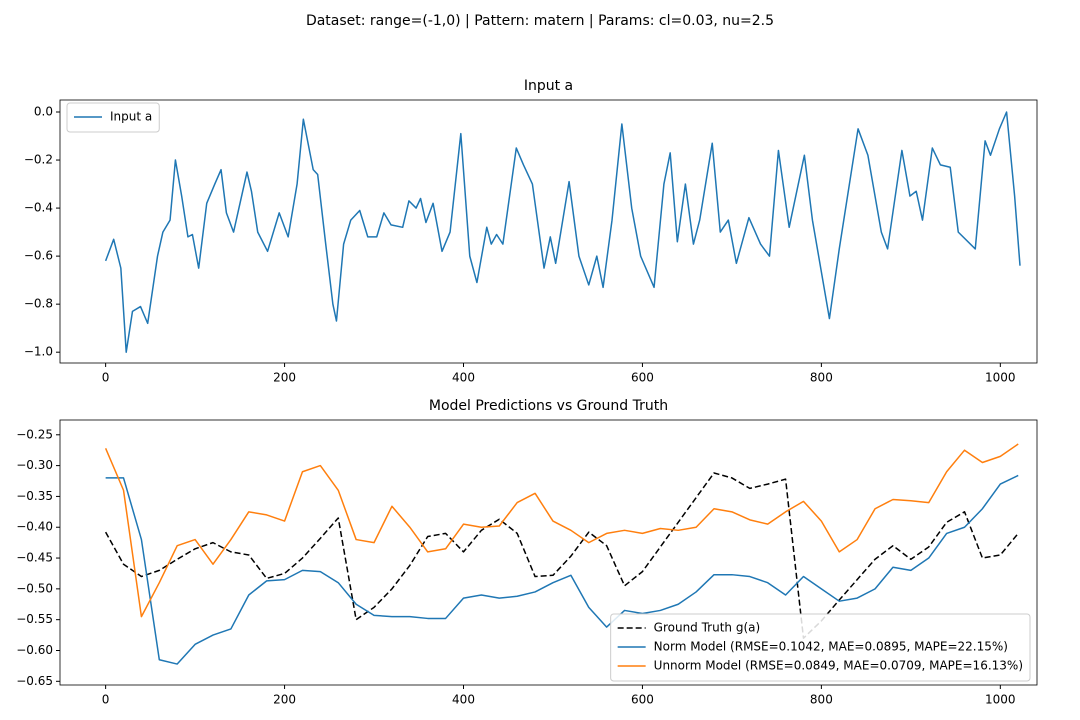 Image resolution: width=1080 pixels, height=720 pixels. Describe the element at coordinates (38, 208) in the screenshot. I see `y-tick-label: −0.4` at that location.